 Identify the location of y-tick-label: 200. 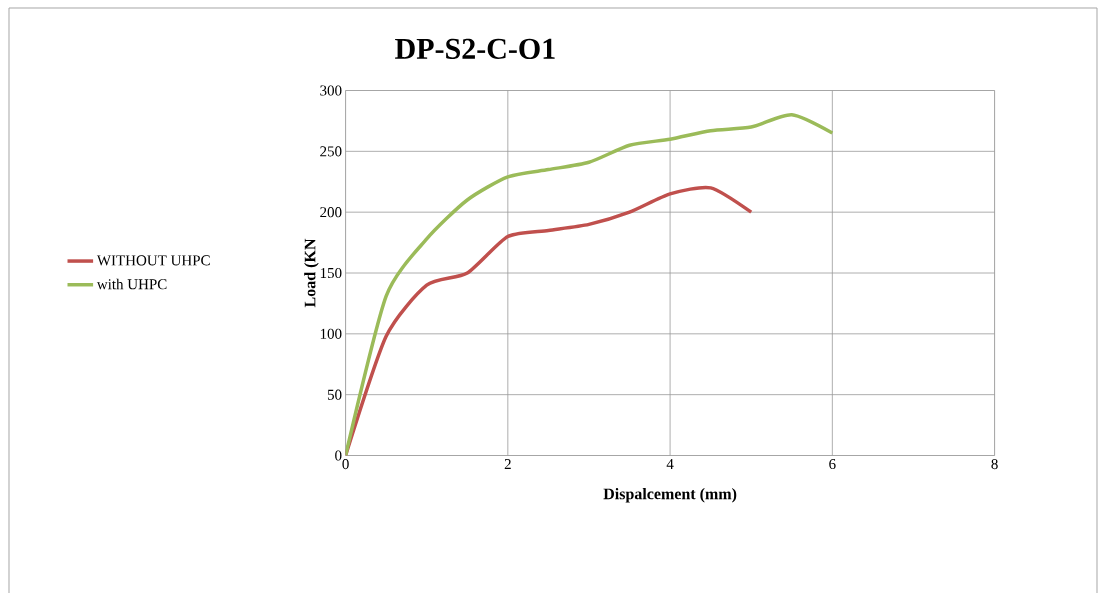
(331, 212).